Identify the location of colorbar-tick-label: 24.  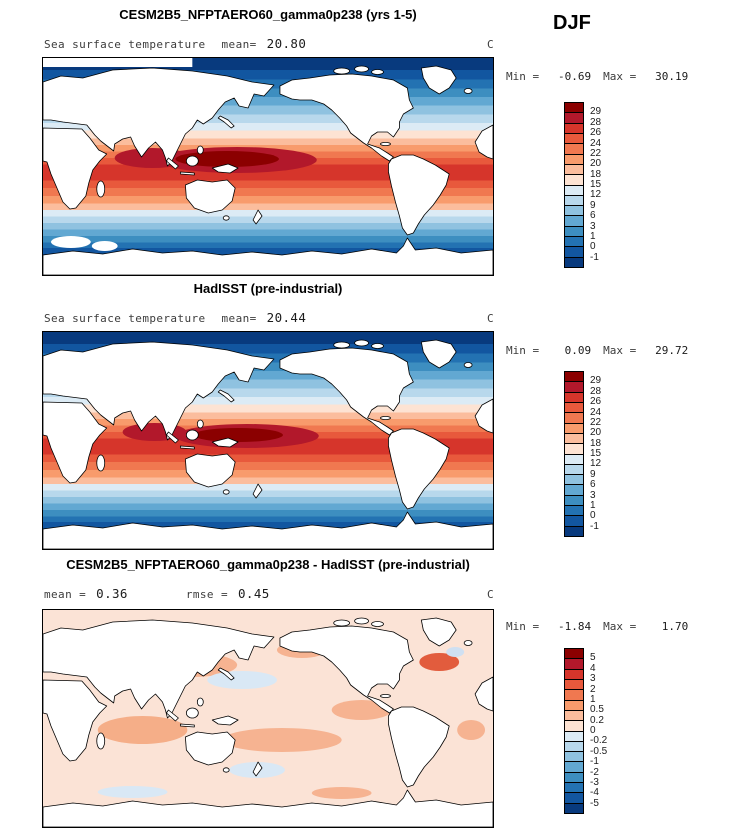
(596, 143).